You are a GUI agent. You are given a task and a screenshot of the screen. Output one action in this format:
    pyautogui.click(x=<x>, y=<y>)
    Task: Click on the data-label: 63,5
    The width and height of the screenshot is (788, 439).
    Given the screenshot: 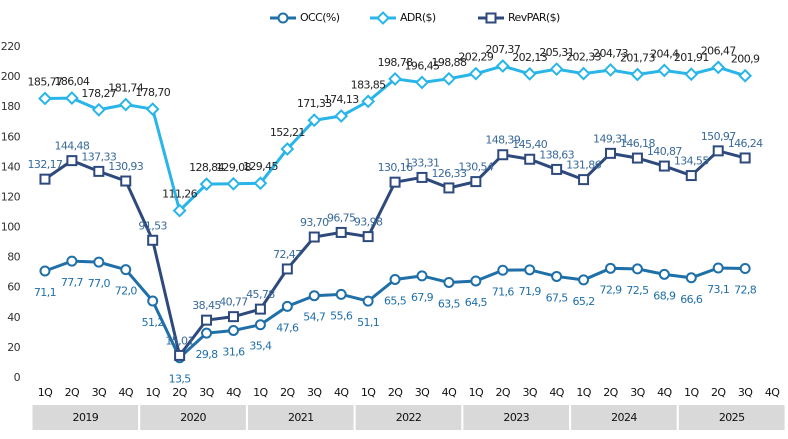 What is the action you would take?
    pyautogui.click(x=449, y=303)
    